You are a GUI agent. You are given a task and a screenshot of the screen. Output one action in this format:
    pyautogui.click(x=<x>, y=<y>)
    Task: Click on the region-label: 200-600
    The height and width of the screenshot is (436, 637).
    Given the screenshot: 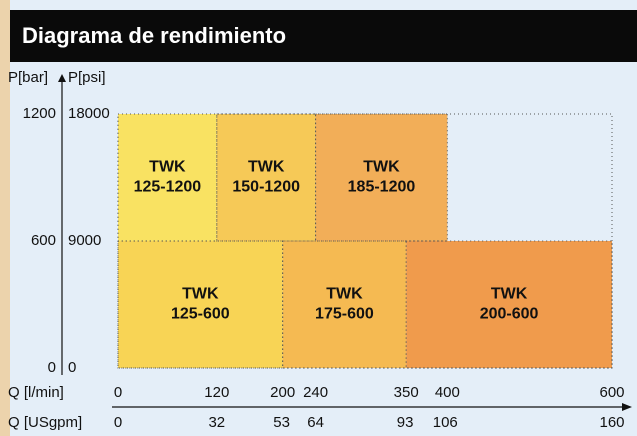 What is the action you would take?
    pyautogui.click(x=509, y=314)
    